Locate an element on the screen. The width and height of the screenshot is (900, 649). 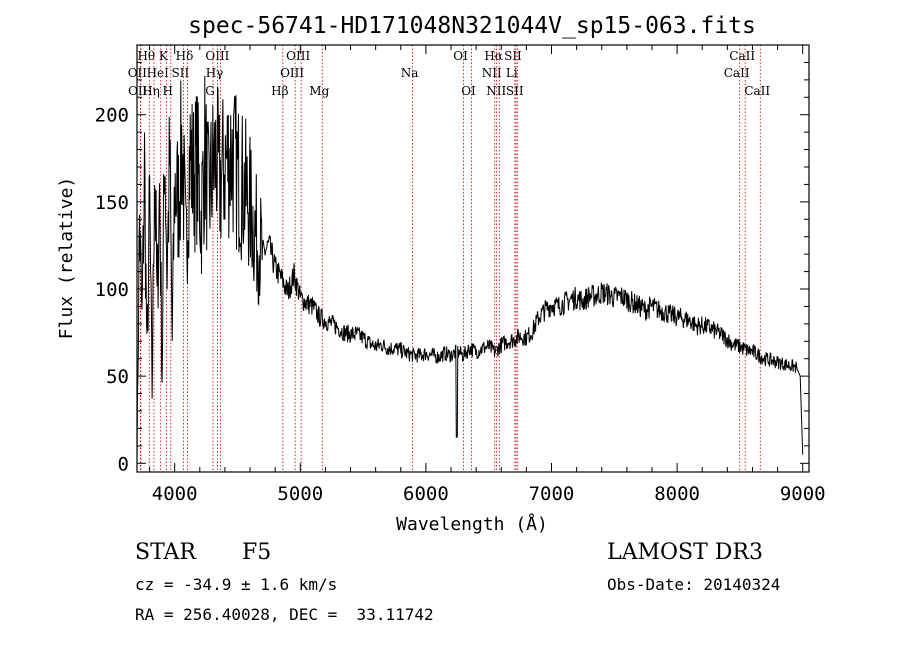
y-tick-label: 50 is located at coordinates (117, 377).